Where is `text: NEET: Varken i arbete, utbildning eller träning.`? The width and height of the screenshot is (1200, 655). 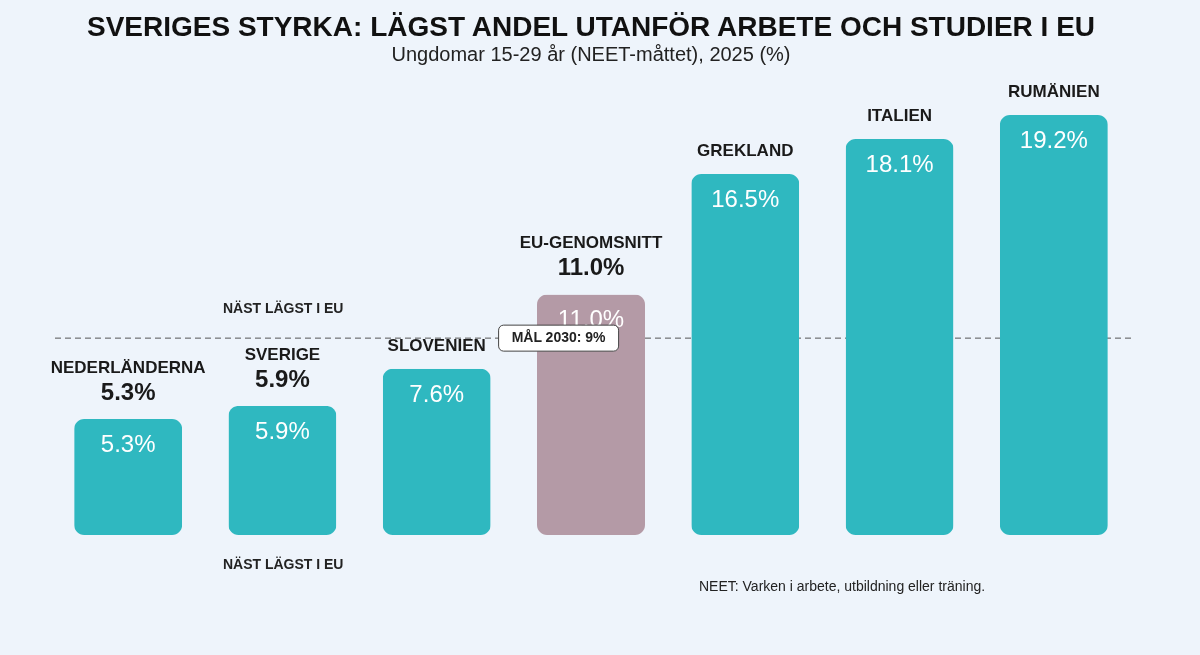
text: NEET: Varken i arbete, utbildning eller träning. is located at coordinates (842, 586).